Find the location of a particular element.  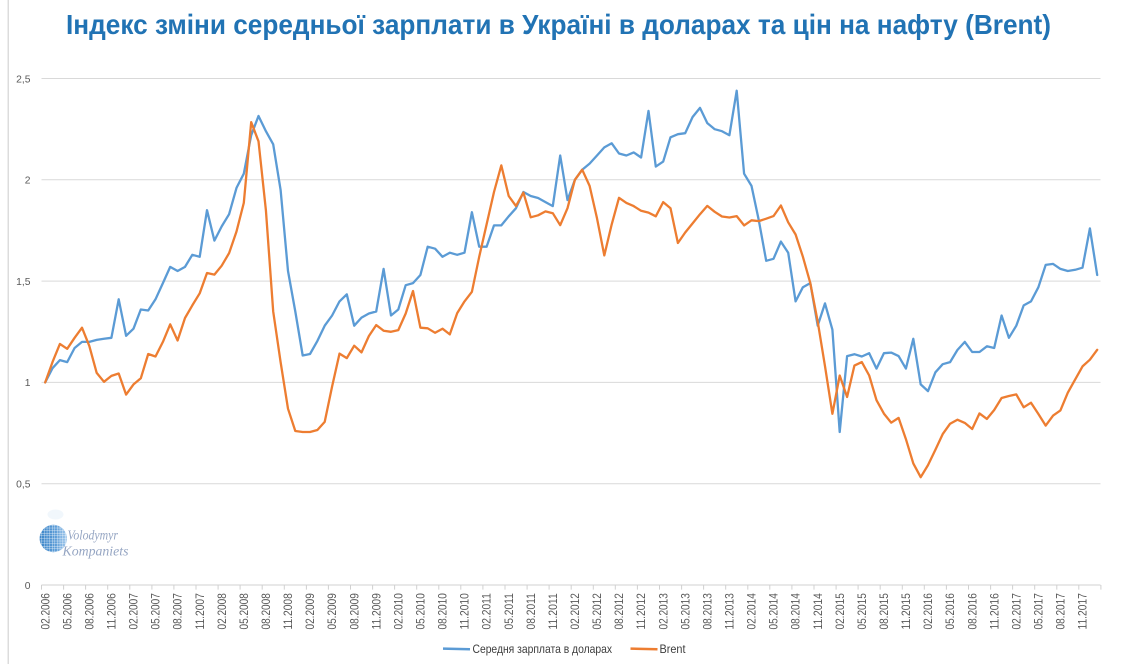

svg-text: 02.2011 is located at coordinates (488, 611).